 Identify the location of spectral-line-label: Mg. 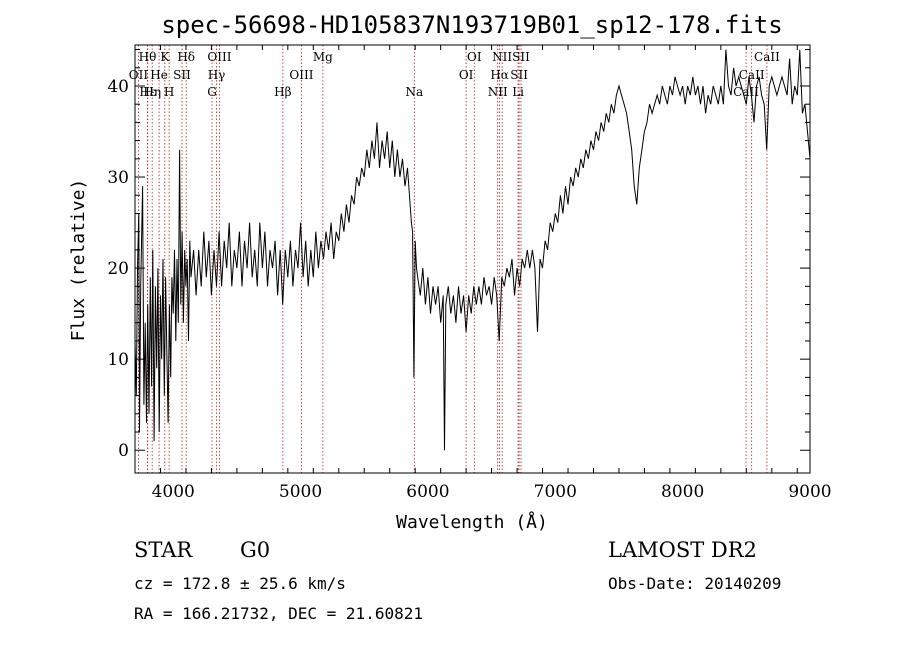
(323, 57).